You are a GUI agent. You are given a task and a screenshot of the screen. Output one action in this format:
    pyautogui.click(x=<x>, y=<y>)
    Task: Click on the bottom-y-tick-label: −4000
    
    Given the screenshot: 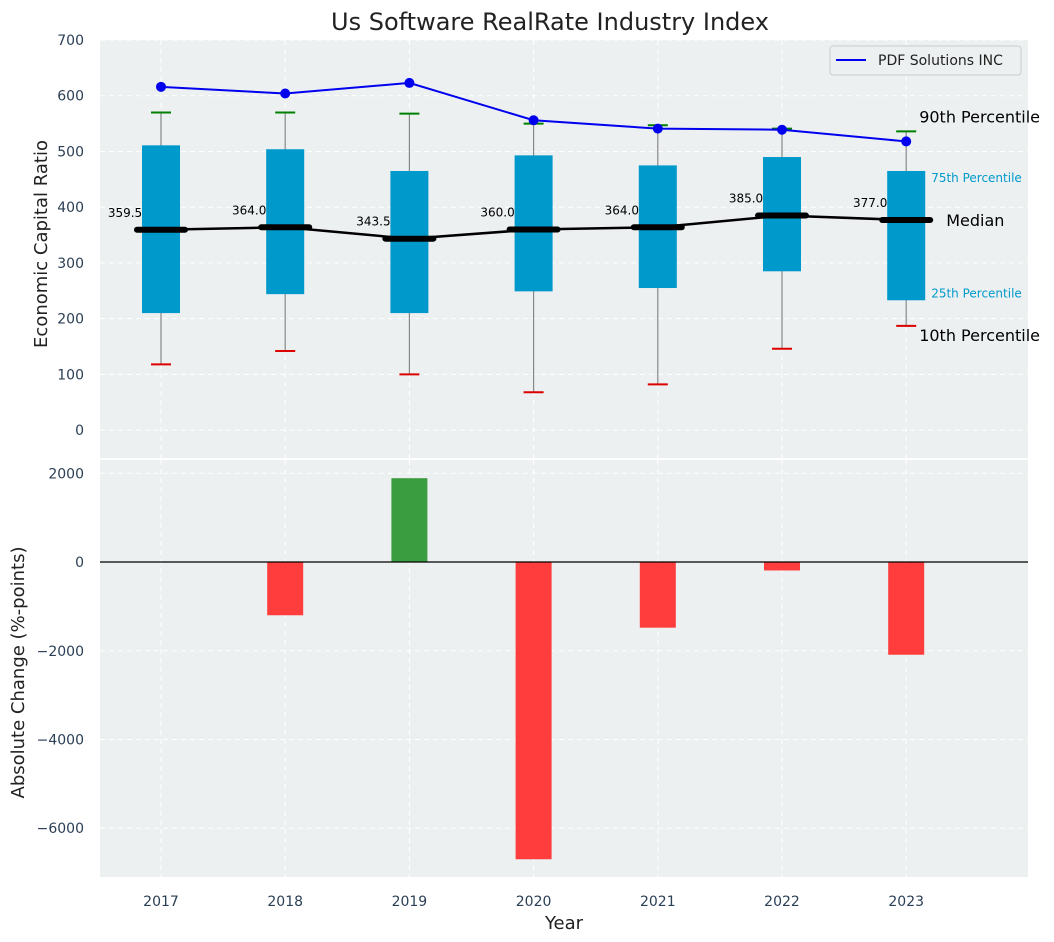 What is the action you would take?
    pyautogui.click(x=60, y=740)
    